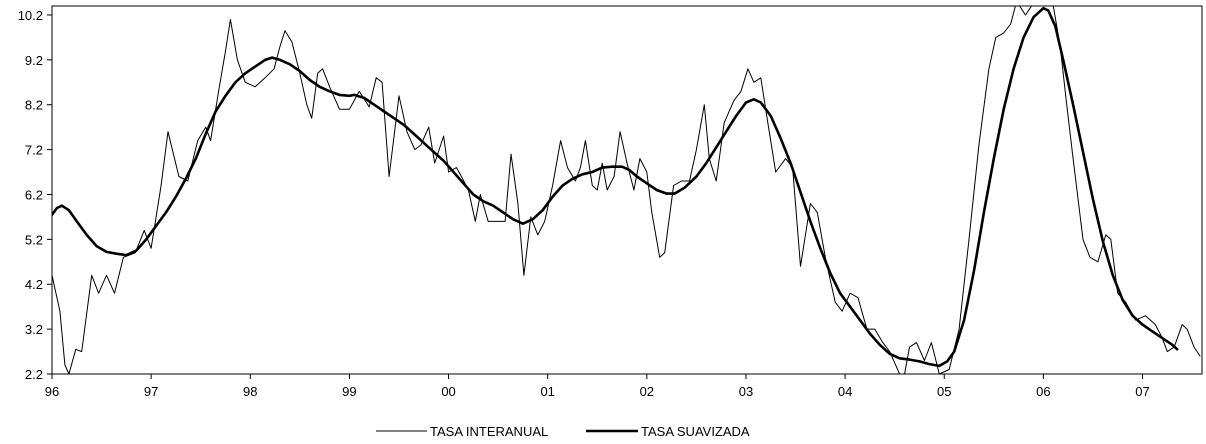 Image resolution: width=1206 pixels, height=444 pixels. I want to click on x-tick-label: 02, so click(647, 391).